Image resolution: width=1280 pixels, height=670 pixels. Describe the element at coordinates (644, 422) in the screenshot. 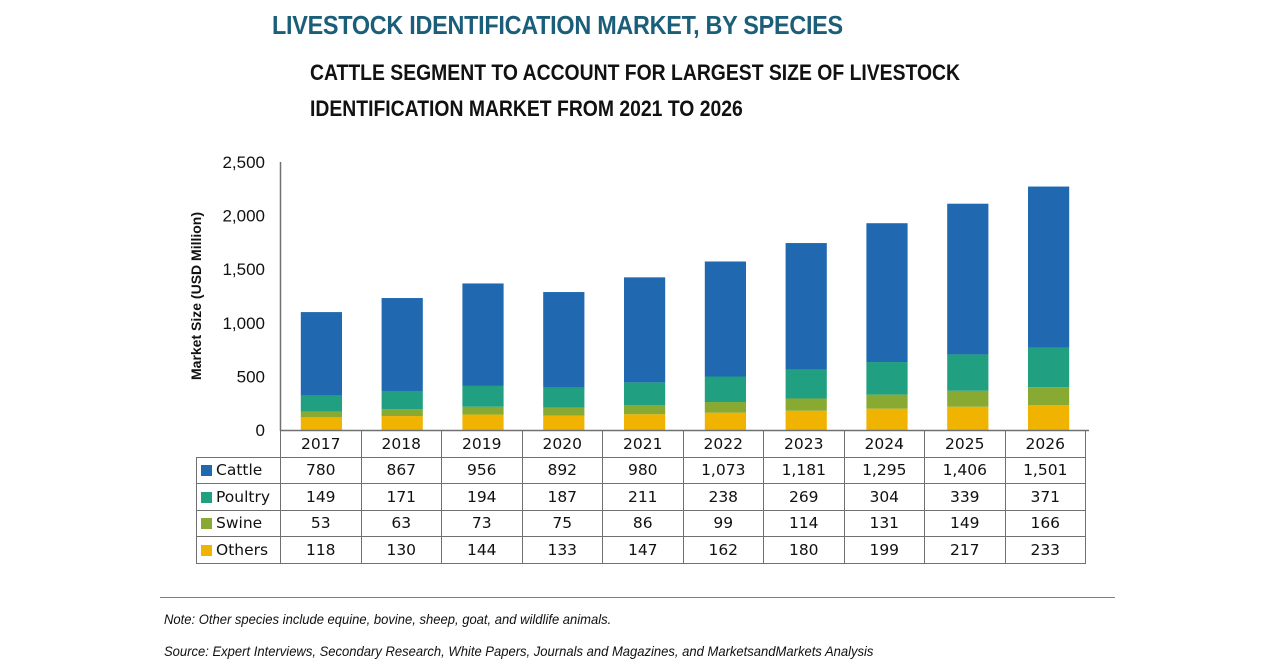

I see `bar-others-2021` at that location.